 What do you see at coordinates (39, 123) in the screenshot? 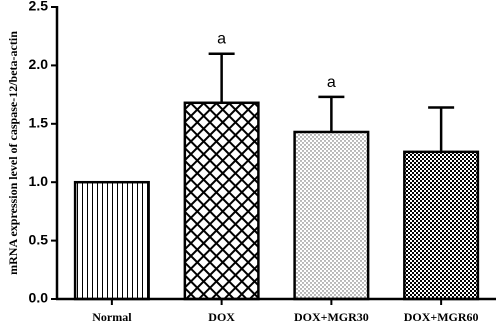
I see `y-tick-label: 1.5` at bounding box center [39, 123].